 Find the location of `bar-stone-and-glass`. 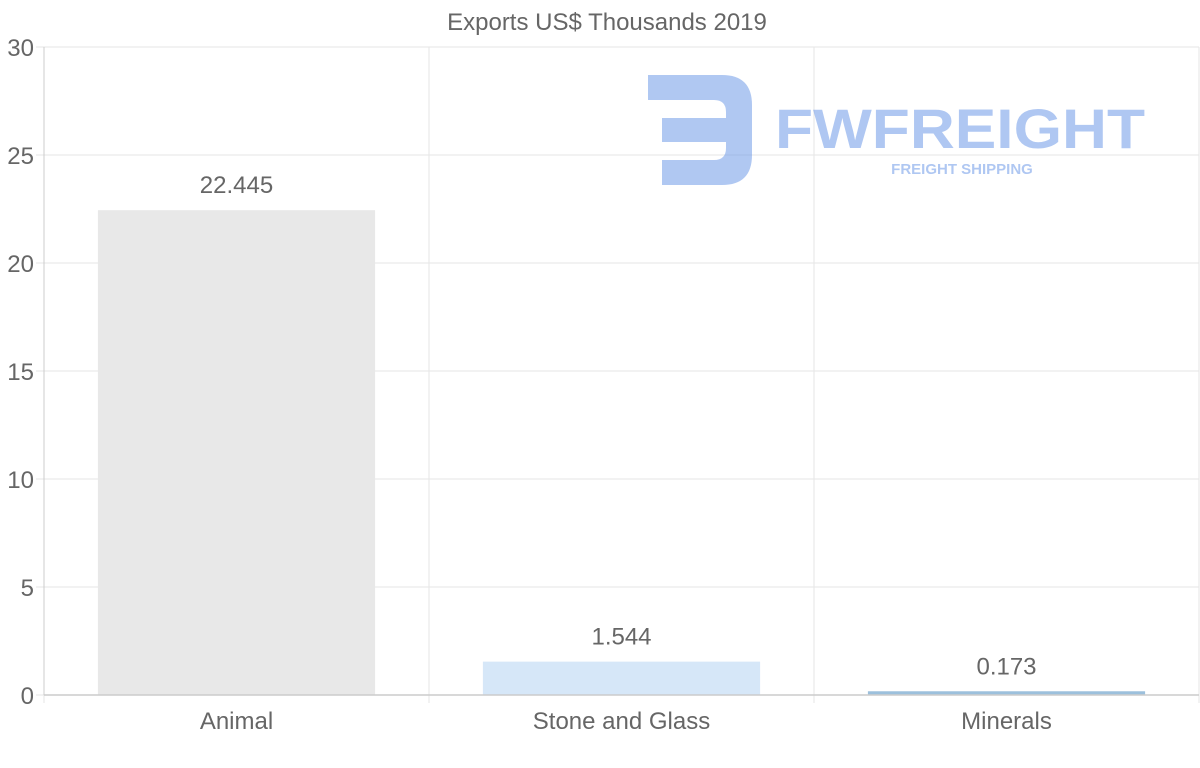

bar-stone-and-glass is located at coordinates (621, 678).